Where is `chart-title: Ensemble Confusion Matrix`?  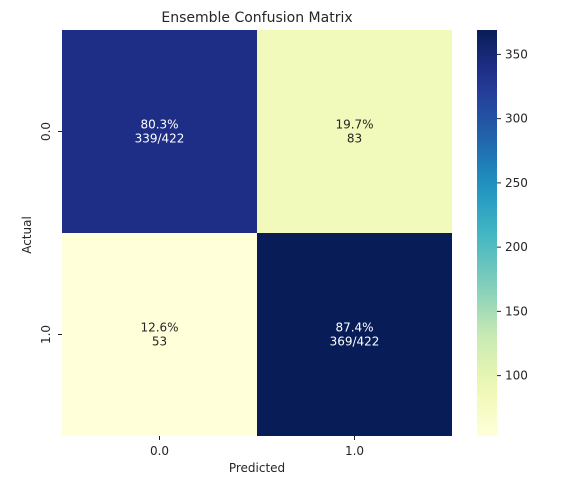
chart-title: Ensemble Confusion Matrix is located at coordinates (256, 18).